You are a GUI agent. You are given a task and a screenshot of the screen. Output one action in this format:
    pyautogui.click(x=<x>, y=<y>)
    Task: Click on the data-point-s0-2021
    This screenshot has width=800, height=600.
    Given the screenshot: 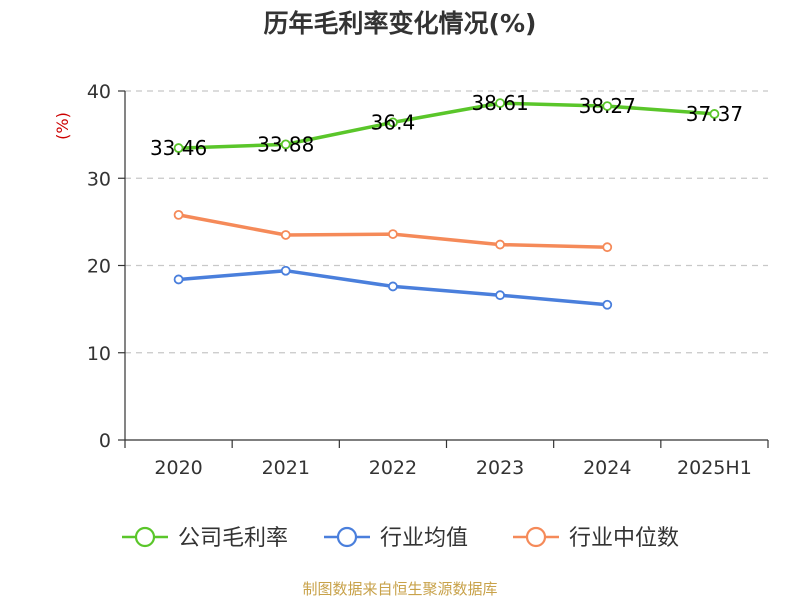 What is the action you would take?
    pyautogui.click(x=285, y=144)
    